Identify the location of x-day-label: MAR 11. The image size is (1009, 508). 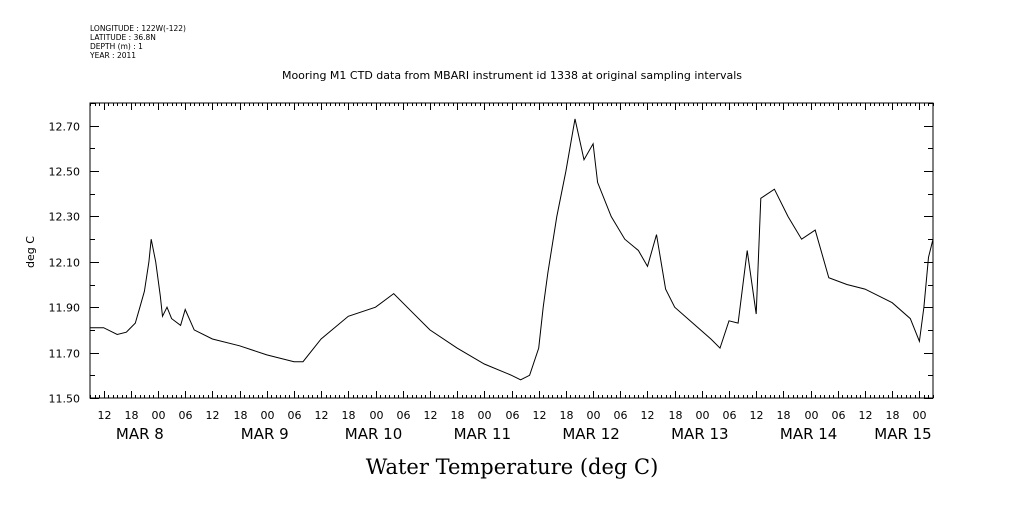
(482, 434).